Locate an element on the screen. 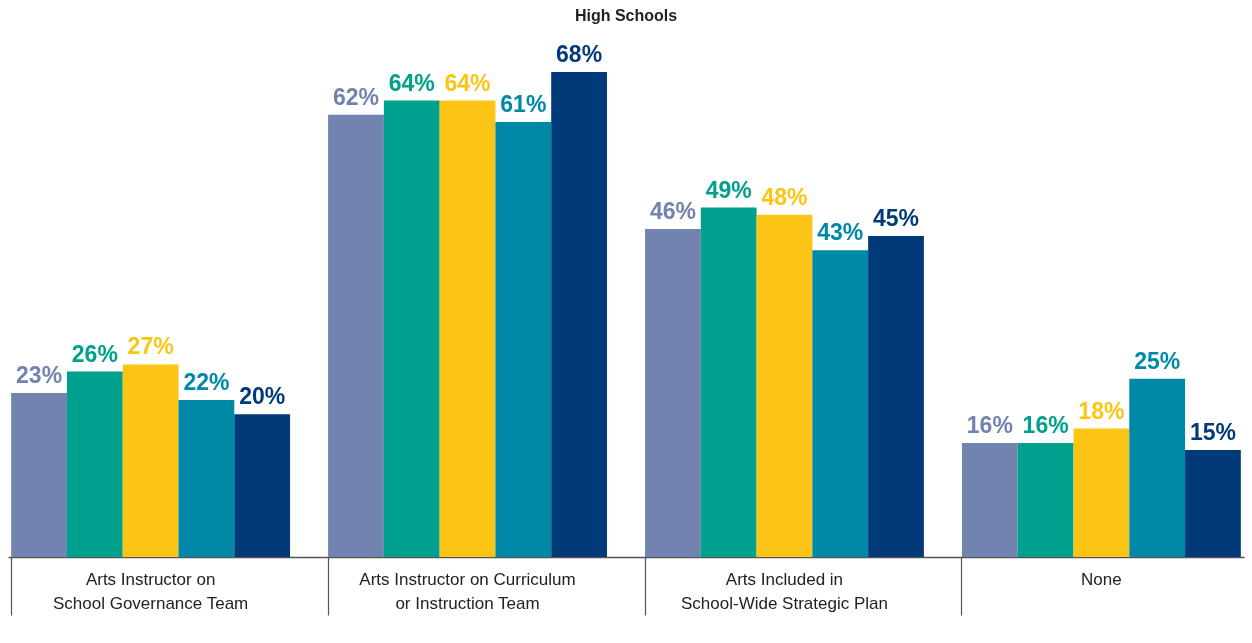 The image size is (1252, 643). data-label: 62% is located at coordinates (355, 96).